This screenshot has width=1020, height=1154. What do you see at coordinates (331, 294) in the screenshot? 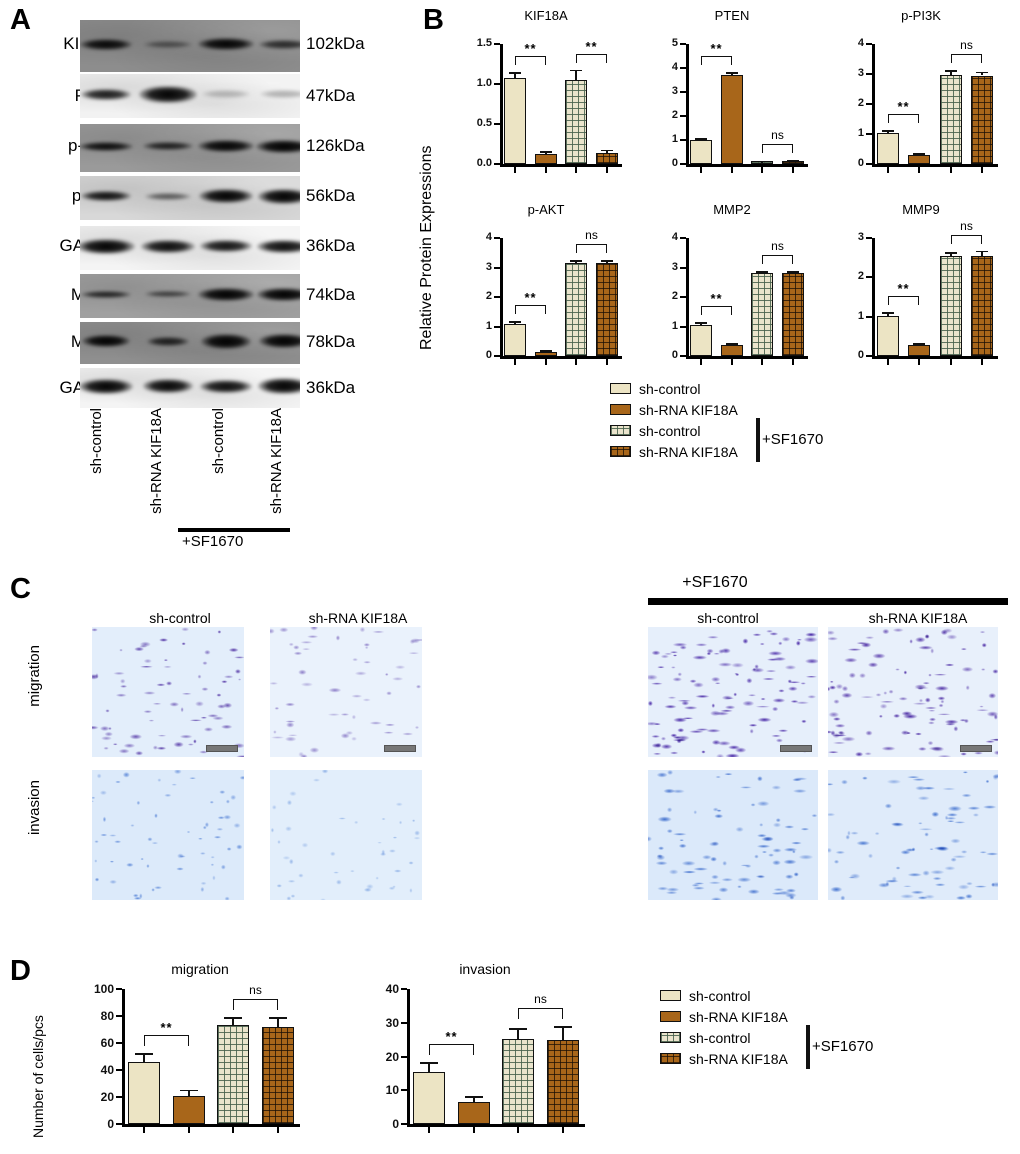
I see `blot-kda-mmp2: 74kDa` at bounding box center [331, 294].